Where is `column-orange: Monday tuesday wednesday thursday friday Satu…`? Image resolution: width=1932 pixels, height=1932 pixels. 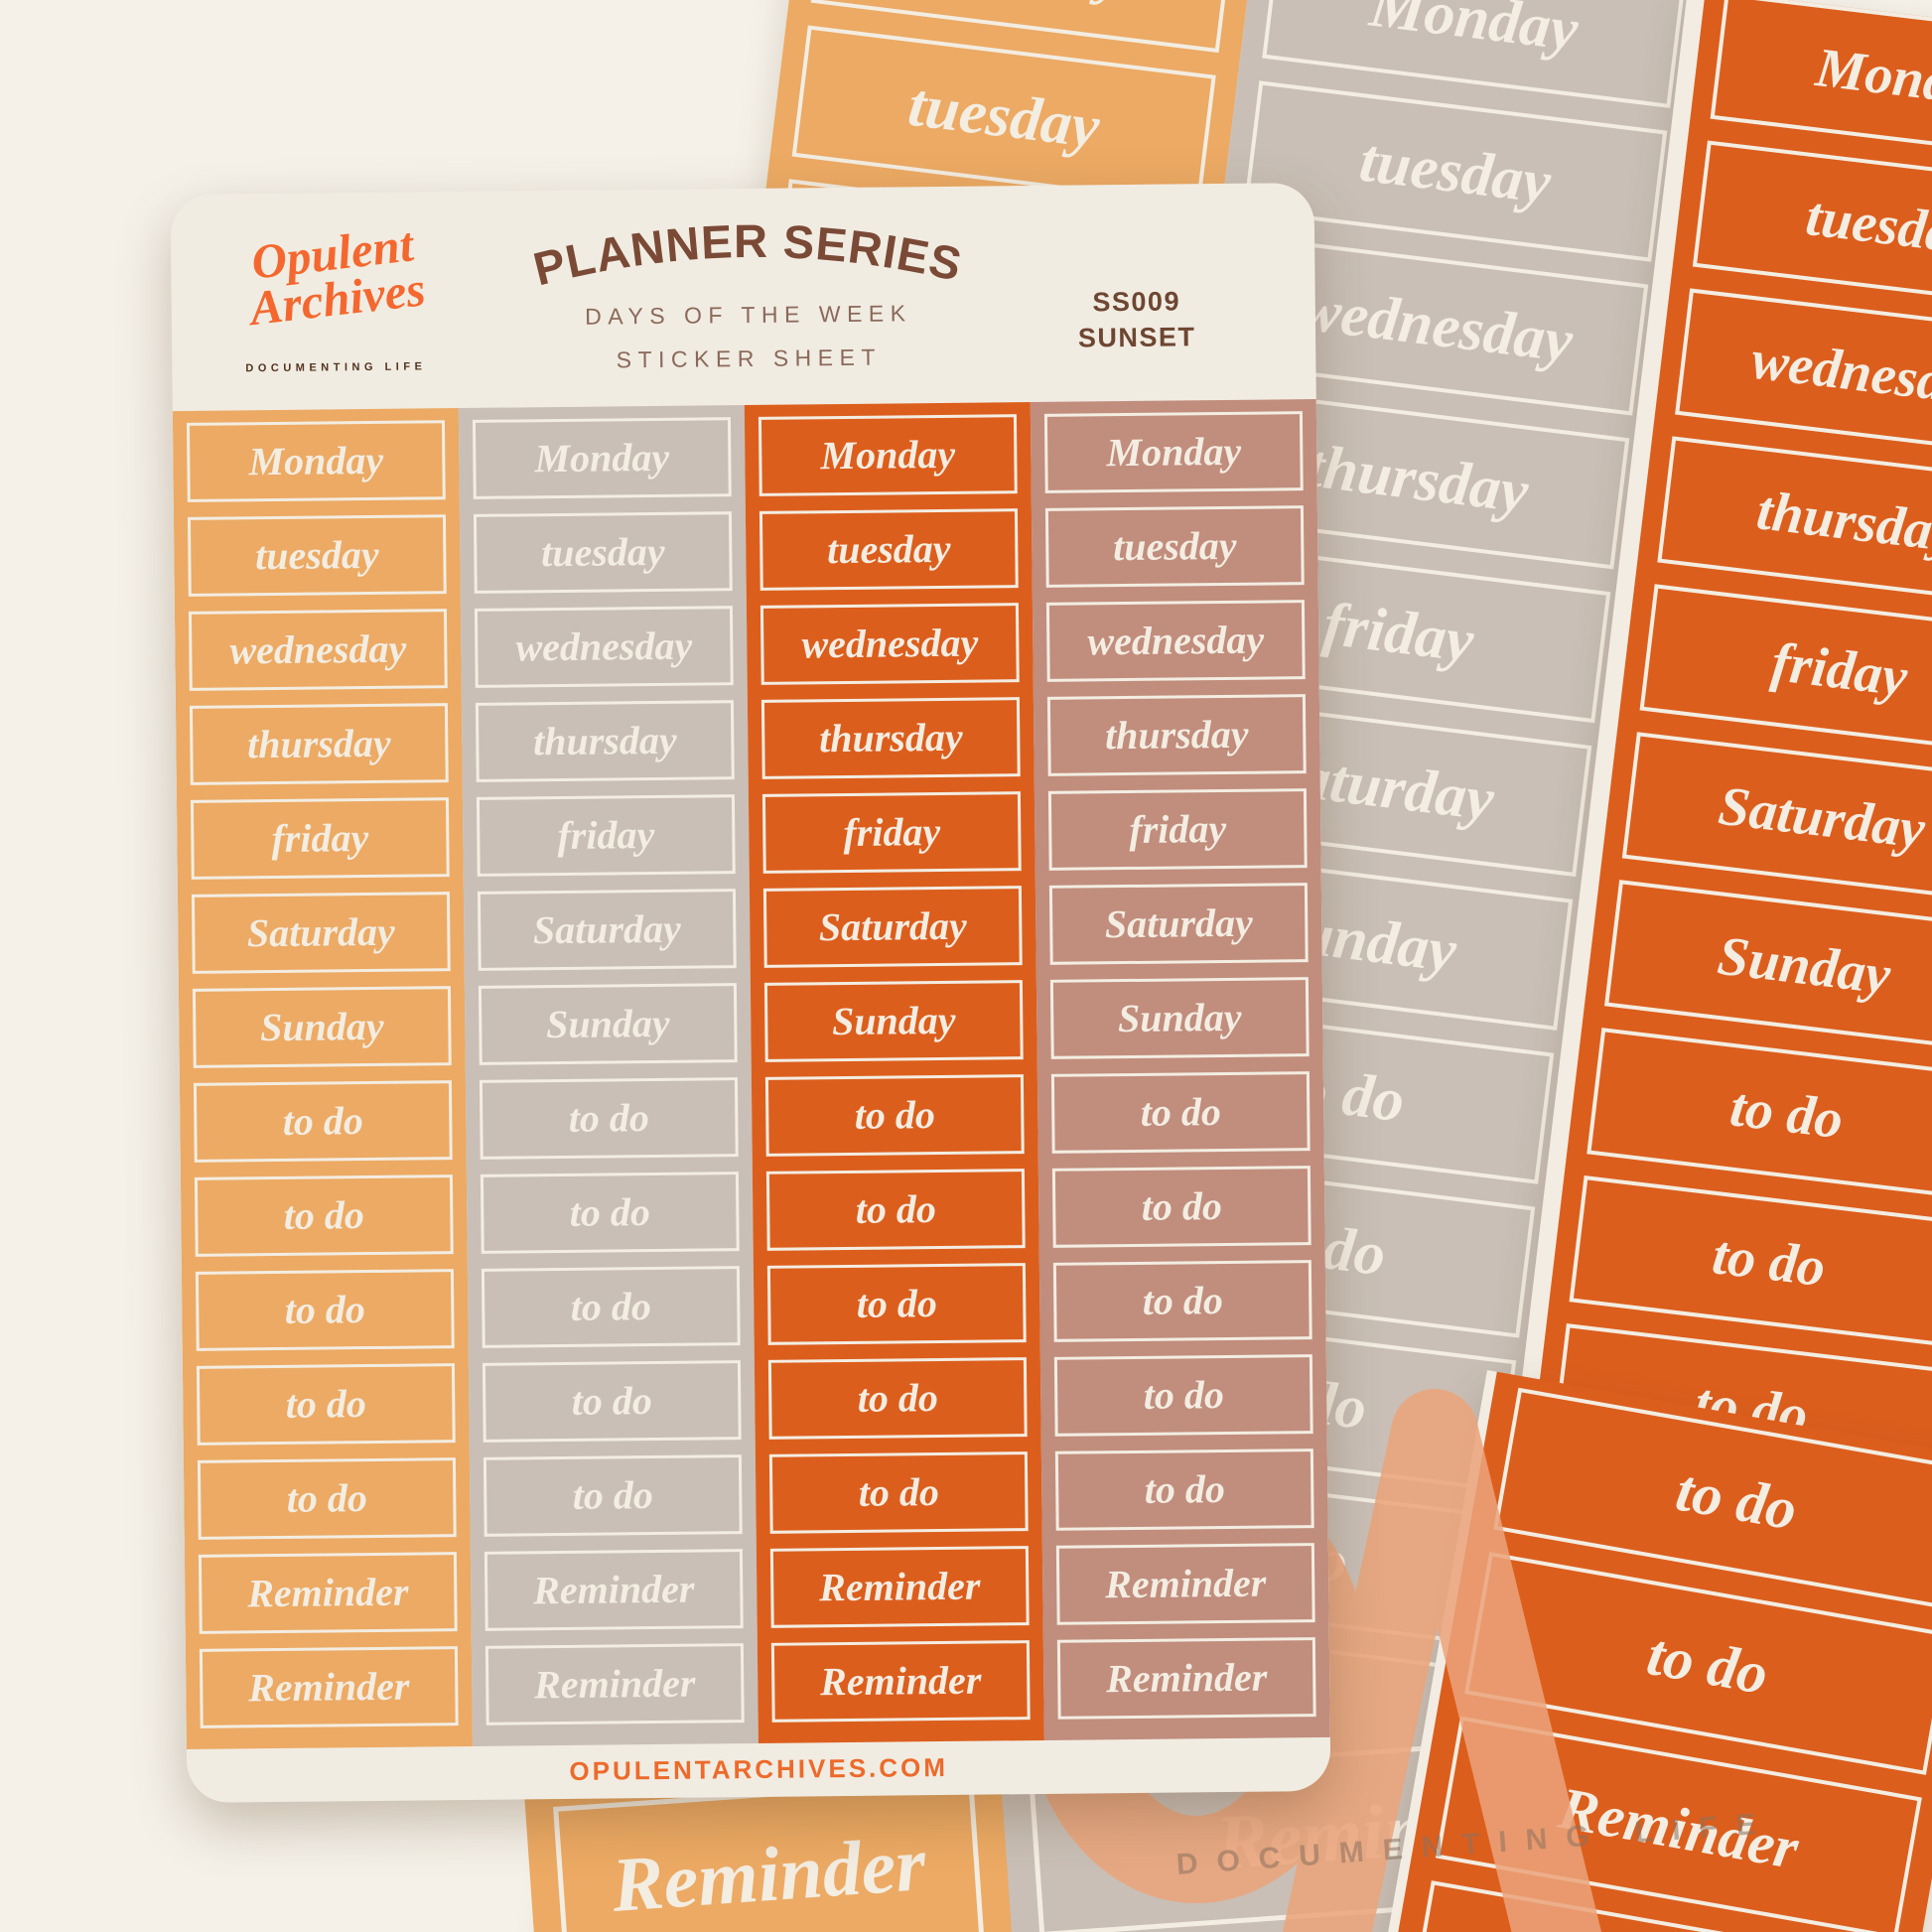
column-orange: Monday tuesday wednesday thursday friday Satu… is located at coordinates (894, 1072).